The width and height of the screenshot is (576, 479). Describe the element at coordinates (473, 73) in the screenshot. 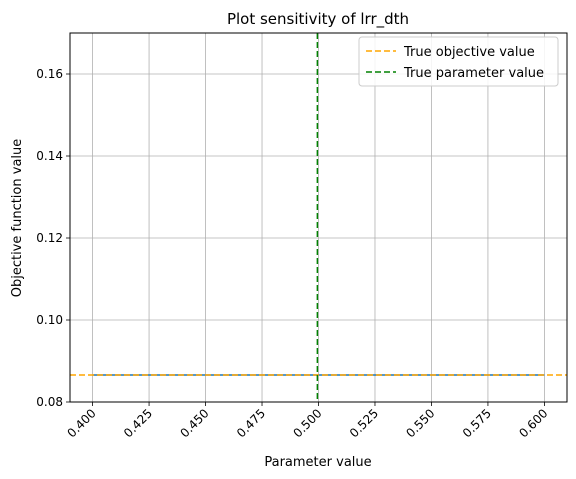

I see `legend-label-true-parameter: True parameter value` at that location.